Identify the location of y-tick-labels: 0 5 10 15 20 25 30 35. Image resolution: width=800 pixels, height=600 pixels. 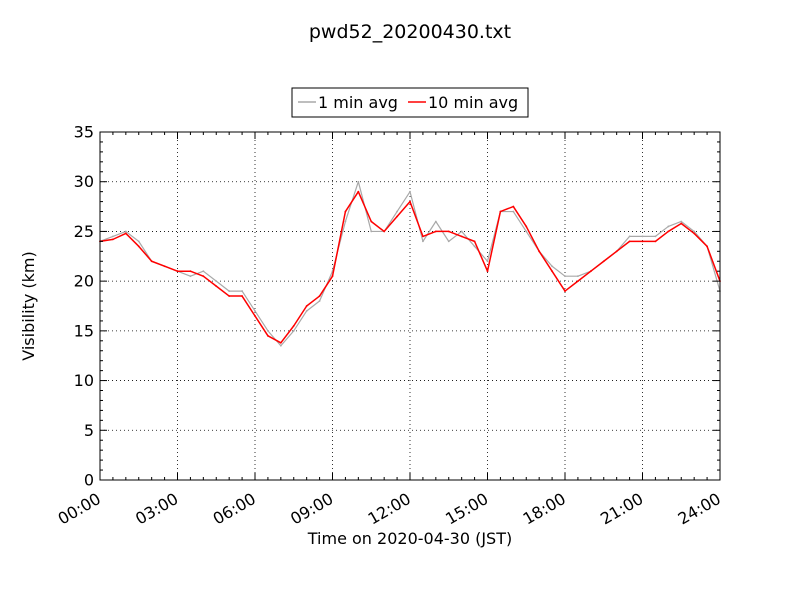
(84, 306).